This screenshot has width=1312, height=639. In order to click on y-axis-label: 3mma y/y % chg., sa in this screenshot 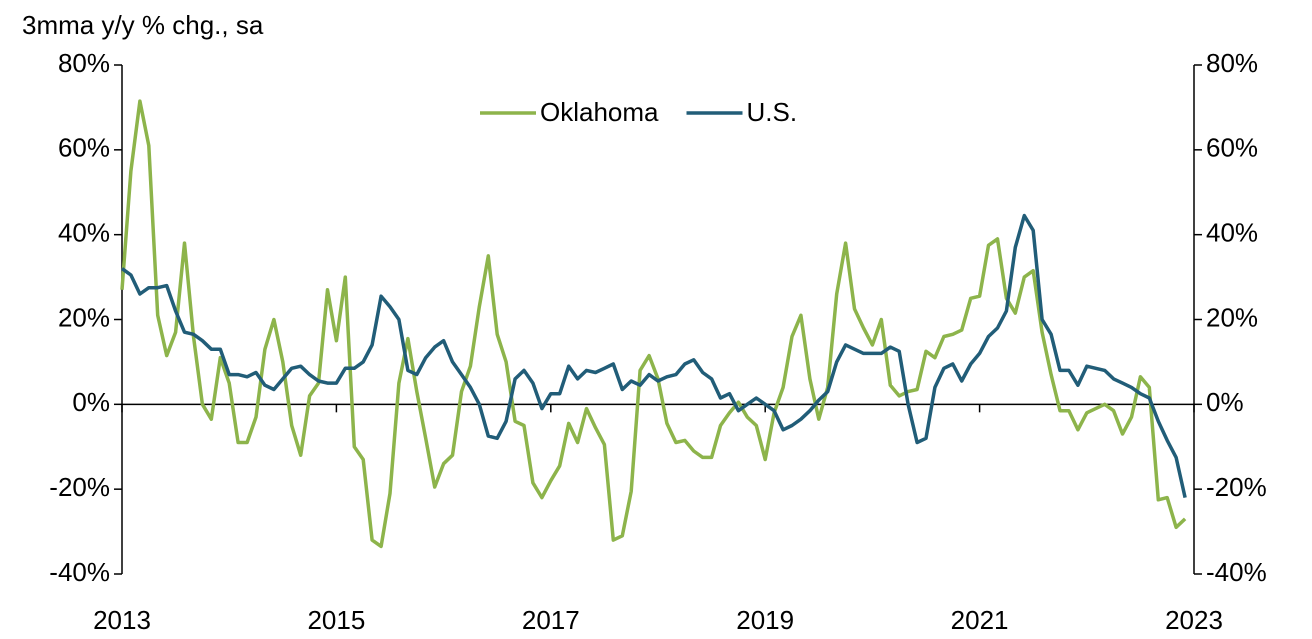, I will do `click(143, 25)`.